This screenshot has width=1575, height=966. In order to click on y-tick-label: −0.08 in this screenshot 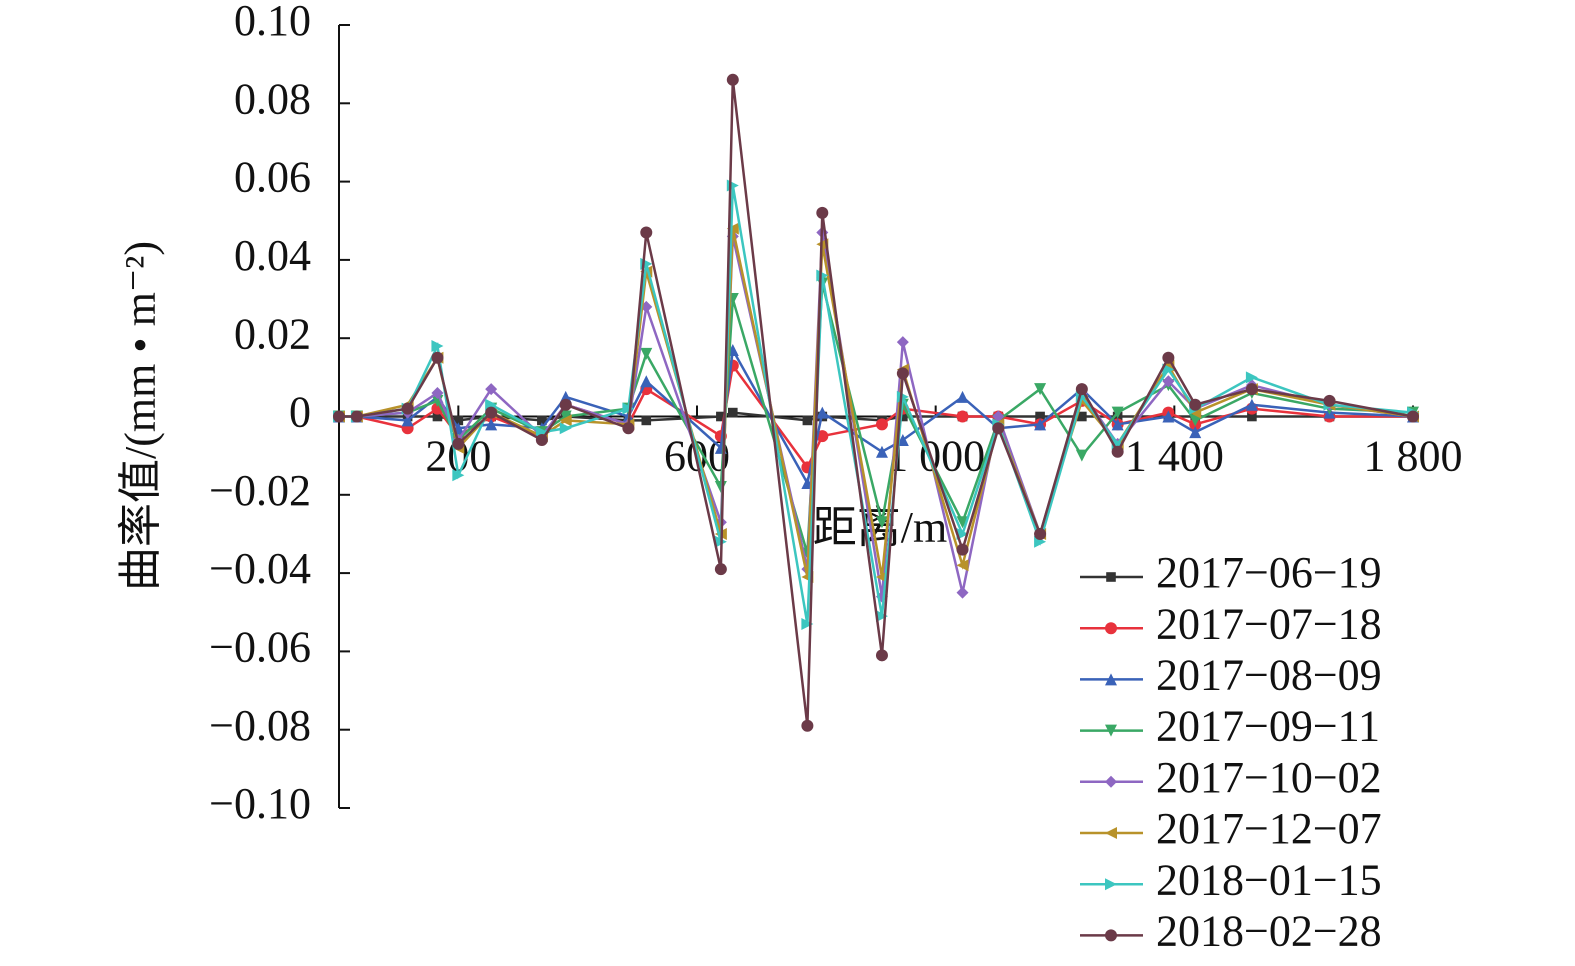, I will do `click(260, 725)`.